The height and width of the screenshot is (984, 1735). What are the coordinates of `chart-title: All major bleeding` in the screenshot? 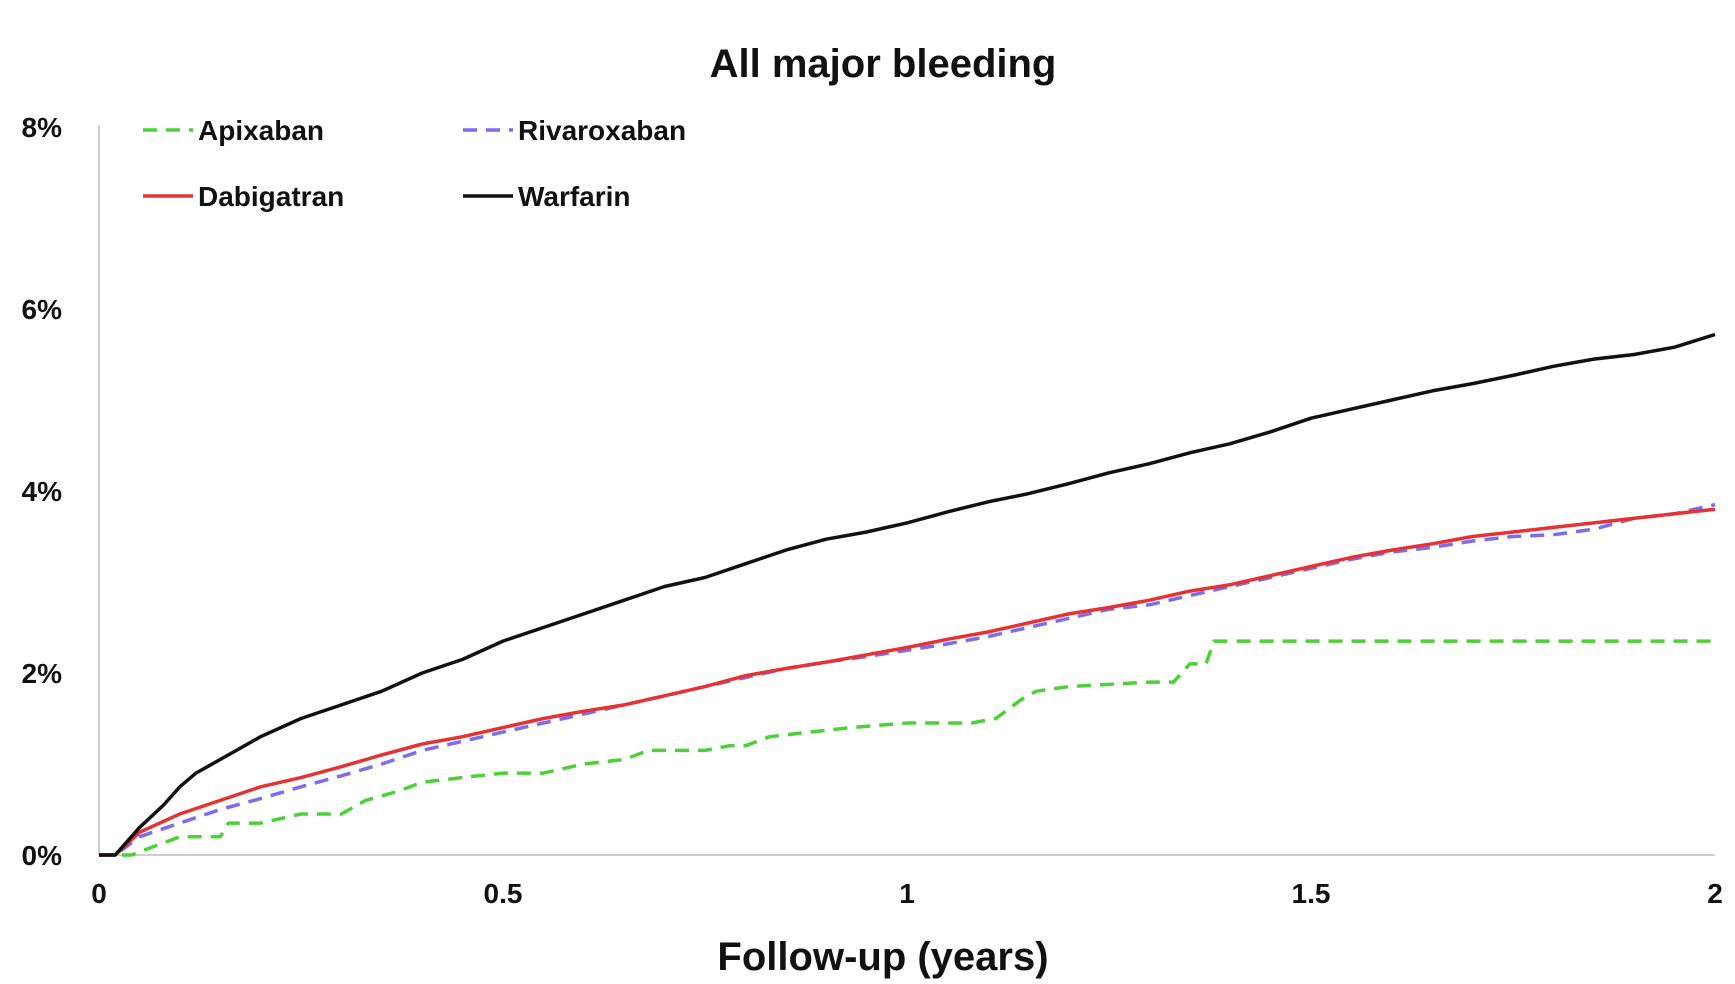 It's located at (883, 64).